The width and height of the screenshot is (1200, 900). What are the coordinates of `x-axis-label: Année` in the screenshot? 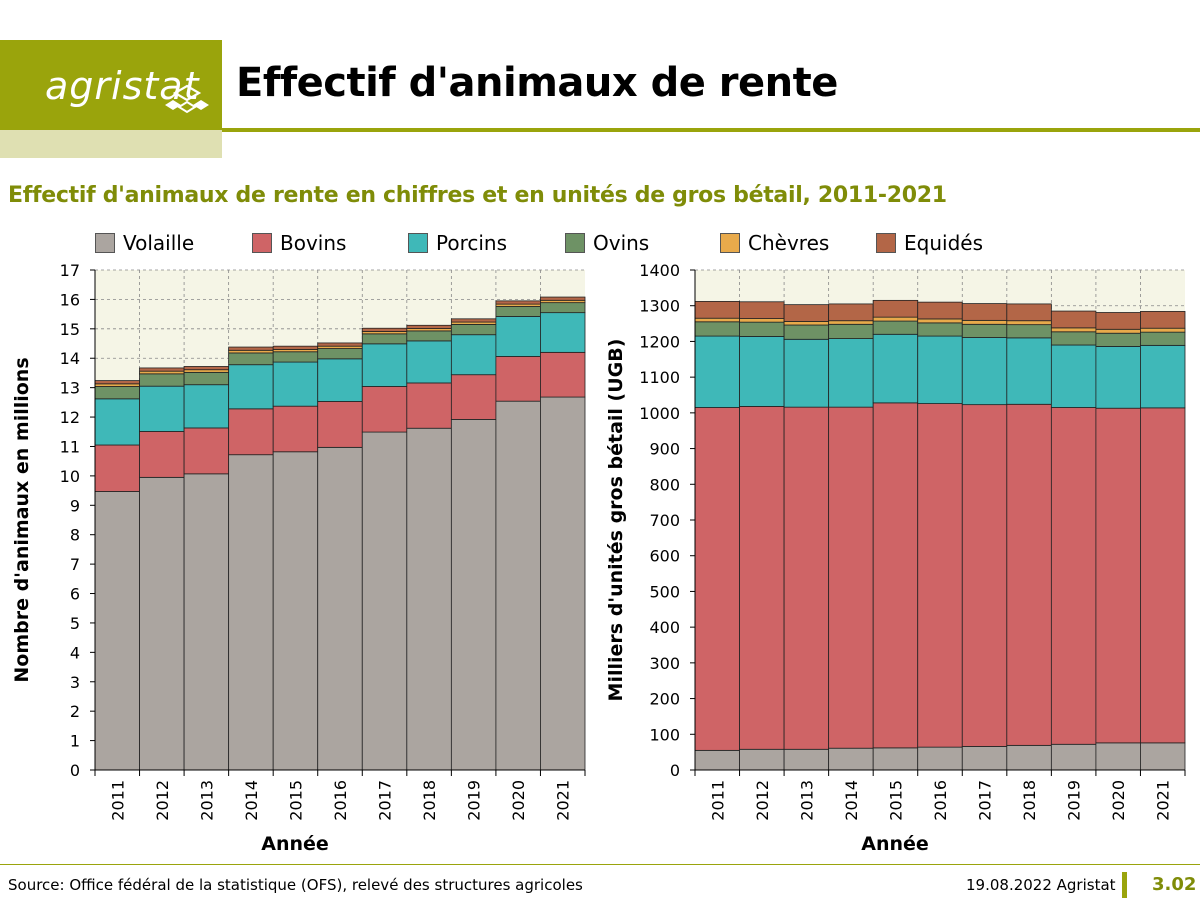 It's located at (895, 844).